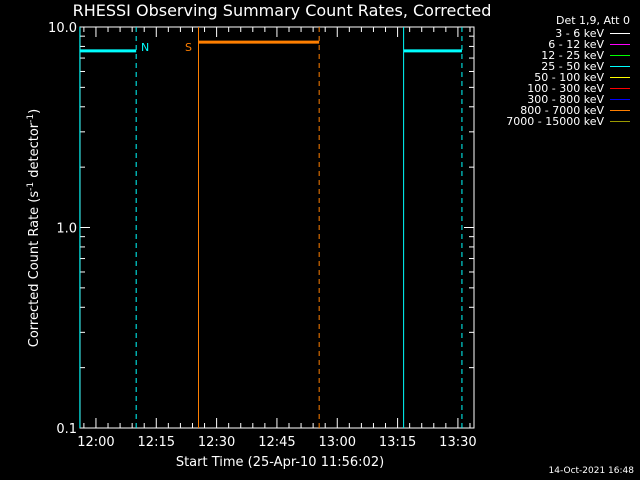  Describe the element at coordinates (569, 77) in the screenshot. I see `legend-label: 50 - 100 keV` at that location.